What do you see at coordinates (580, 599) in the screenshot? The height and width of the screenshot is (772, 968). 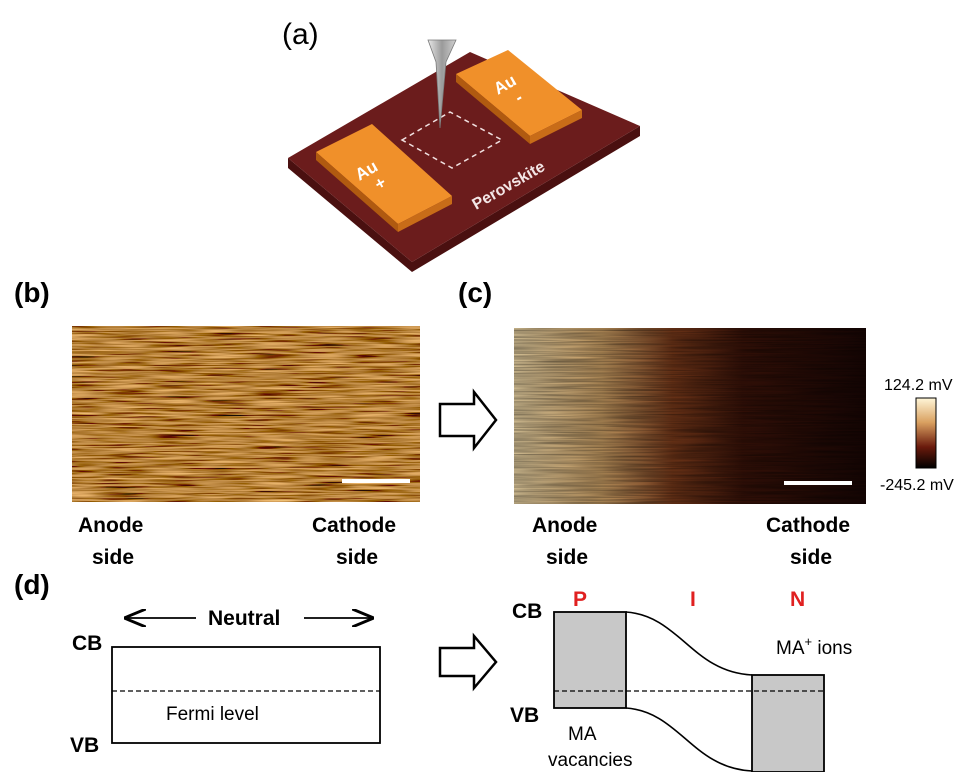 I see `region-p-label: P` at bounding box center [580, 599].